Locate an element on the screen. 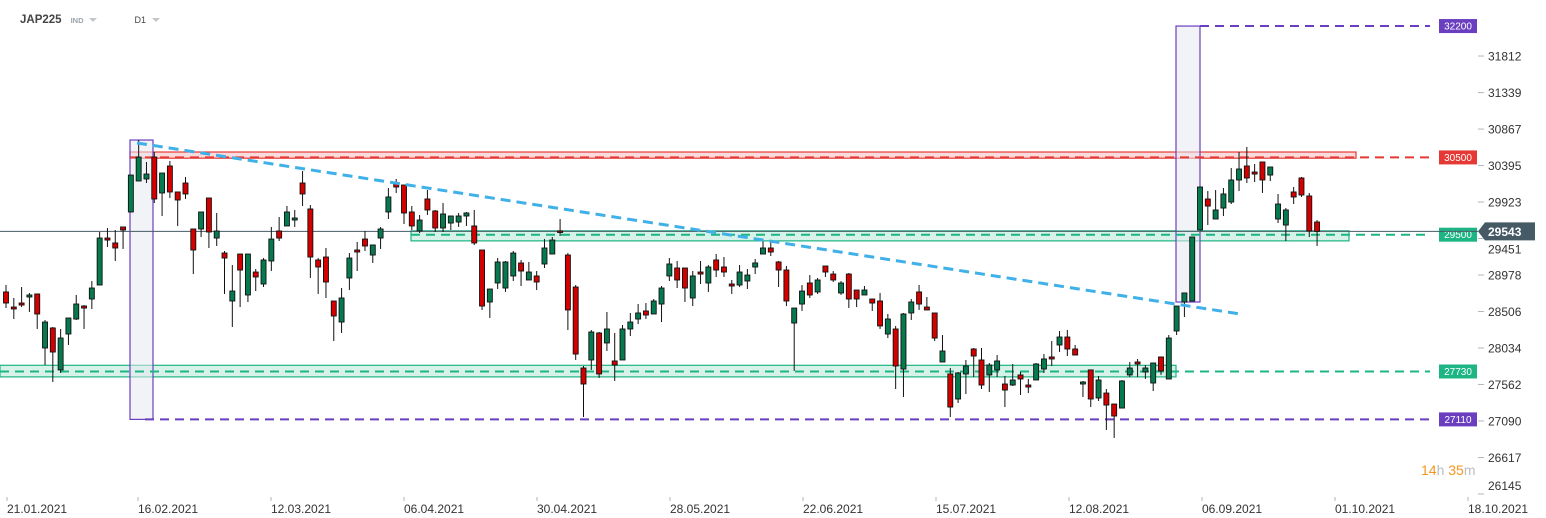 This screenshot has width=1546, height=518. y-tick-label: 27562 is located at coordinates (1505, 385).